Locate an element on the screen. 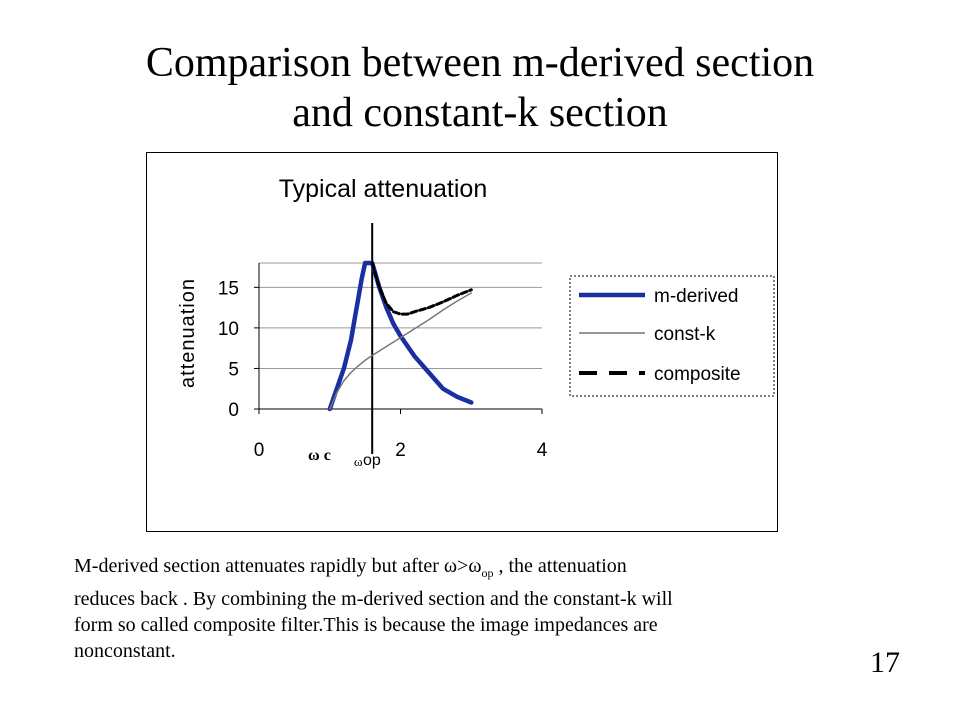 The height and width of the screenshot is (720, 960). greater-than-symbol: > is located at coordinates (463, 566).